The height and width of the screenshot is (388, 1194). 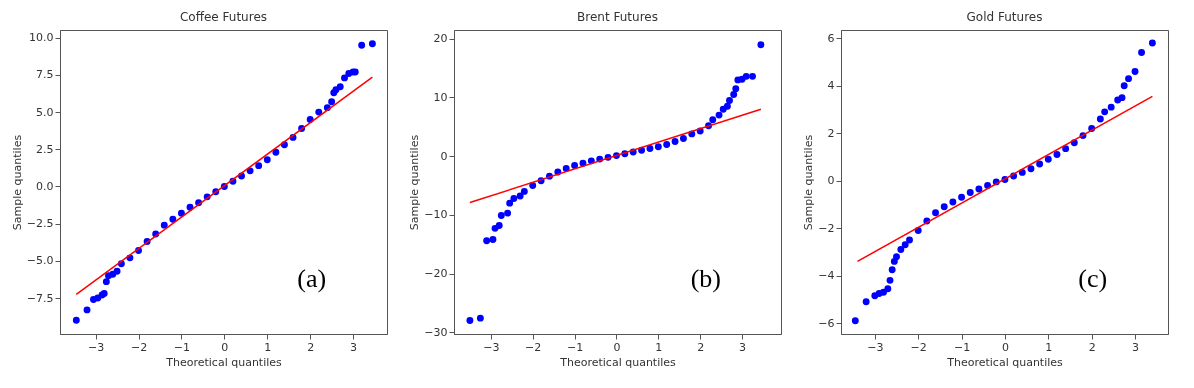 I want to click on y-tick-label: −6, so click(x=826, y=323).